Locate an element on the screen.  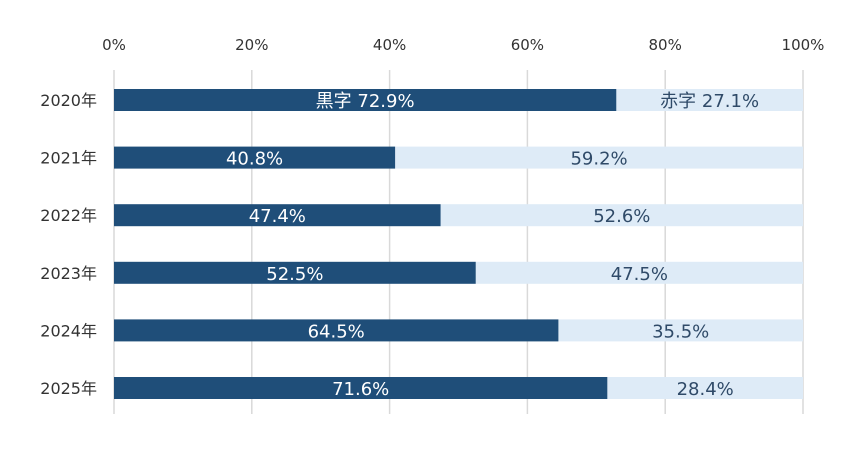
bar-黒字-0 is located at coordinates (365, 100).